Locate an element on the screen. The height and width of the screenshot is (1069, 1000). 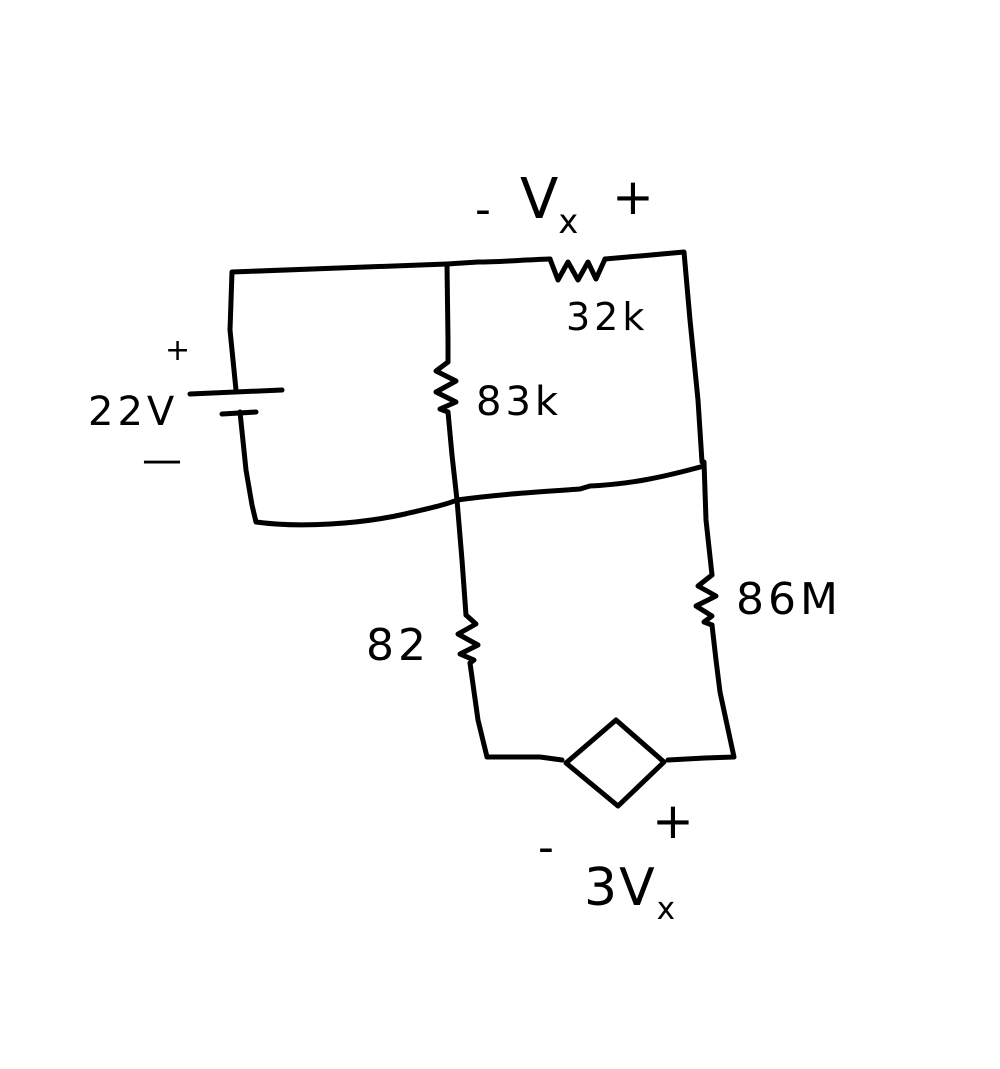
wire-middle-column is located at coordinates (504, 512).